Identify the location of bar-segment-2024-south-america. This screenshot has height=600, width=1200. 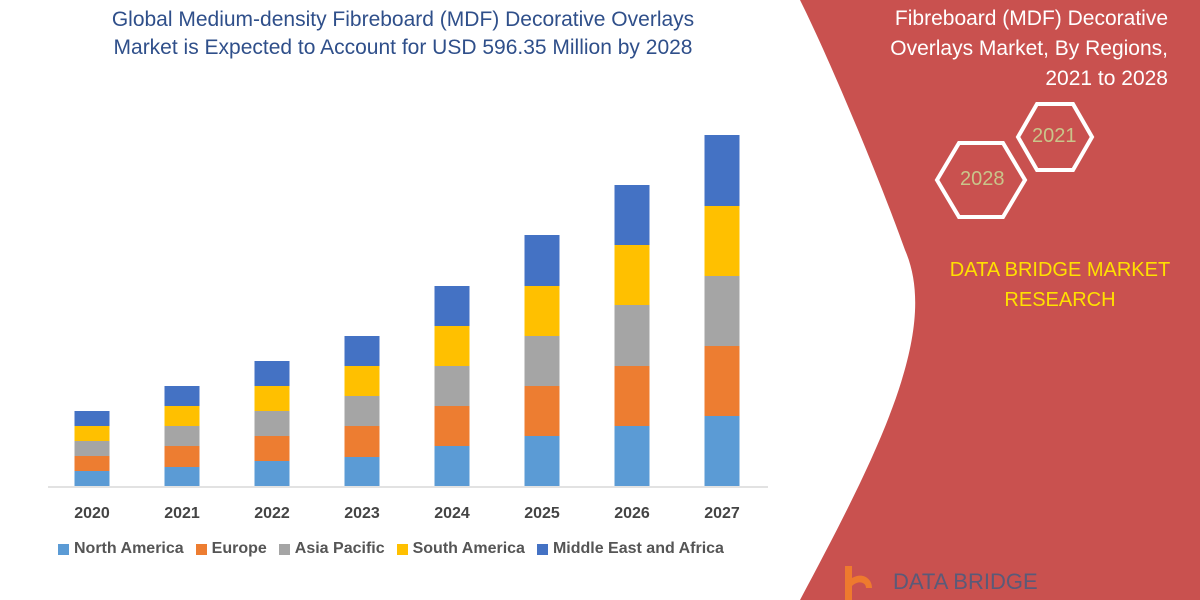
(452, 346).